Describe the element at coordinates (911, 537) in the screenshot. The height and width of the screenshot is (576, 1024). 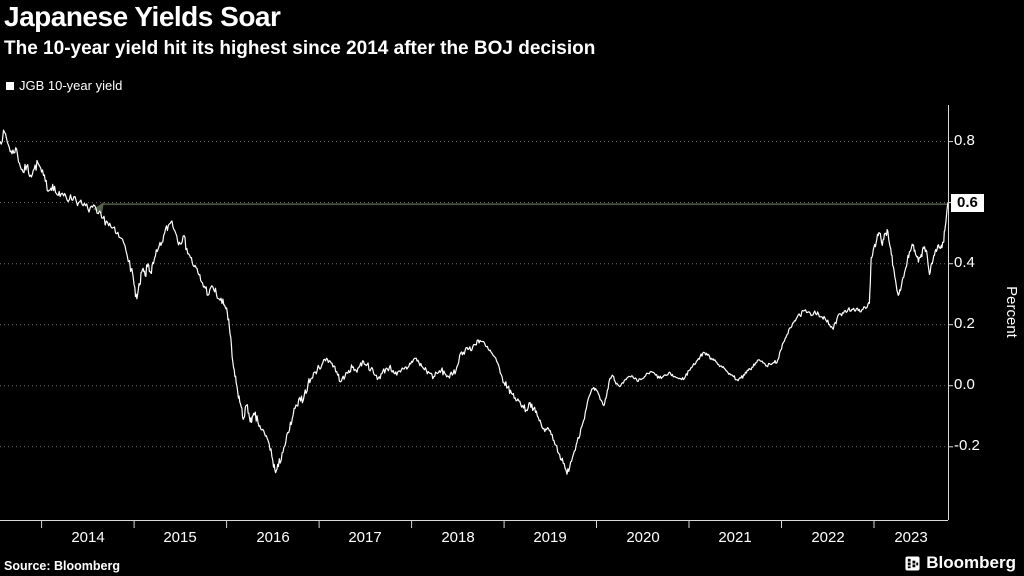
I see `x-tick-label-2023: 2023` at that location.